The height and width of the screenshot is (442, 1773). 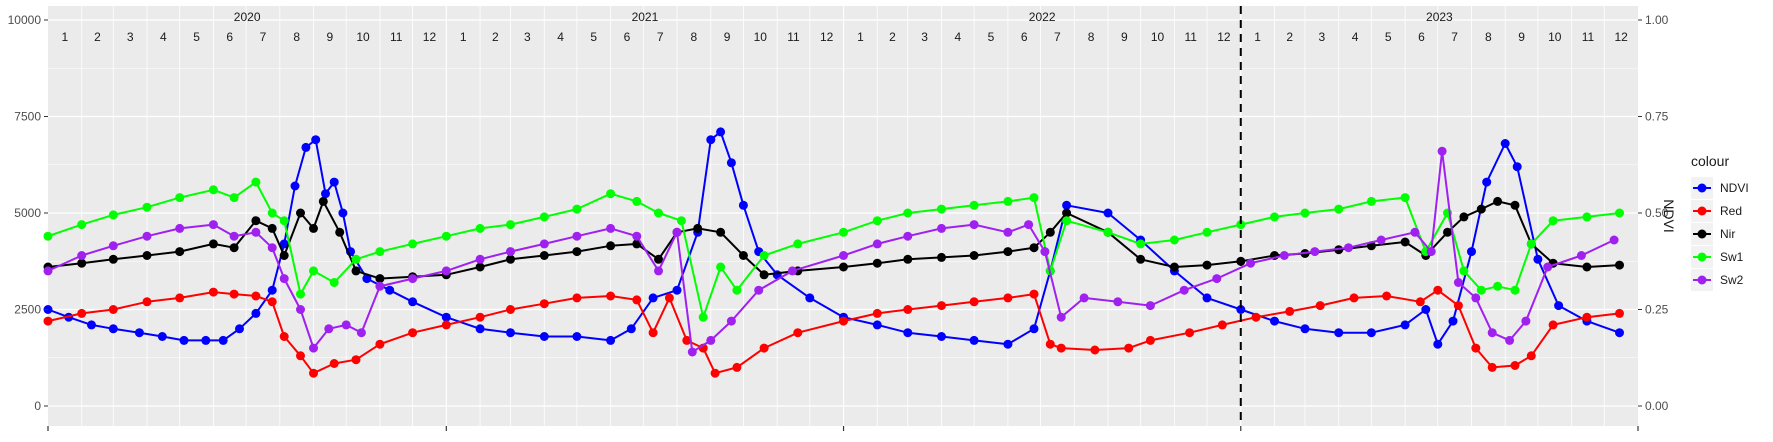 I want to click on year-label: 2022, so click(x=1042, y=17).